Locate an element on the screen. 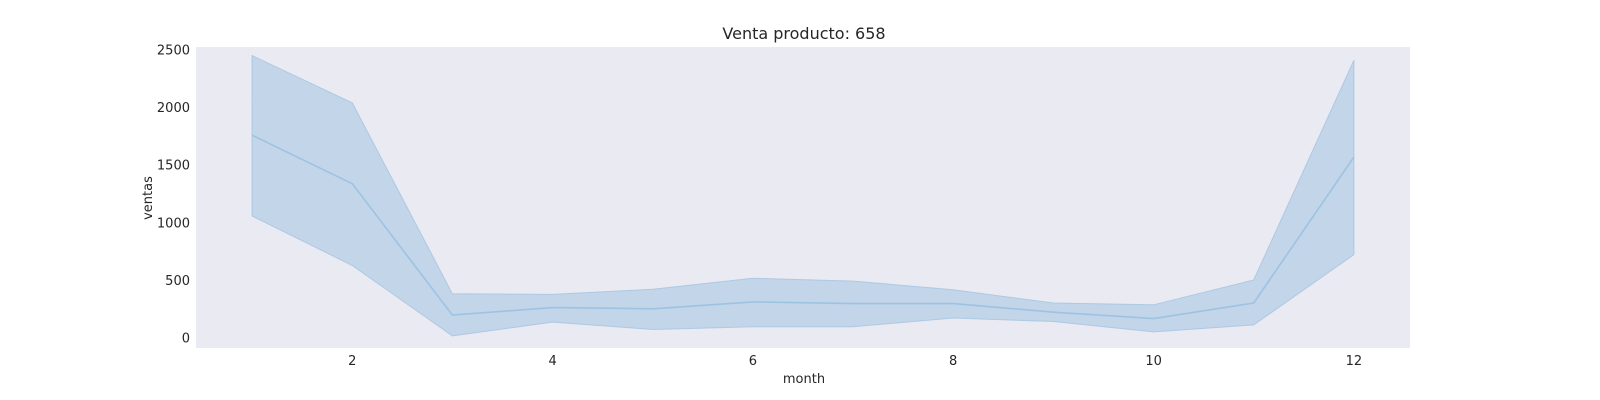 The image size is (1600, 400). x-tick-label: 12 is located at coordinates (1354, 361).